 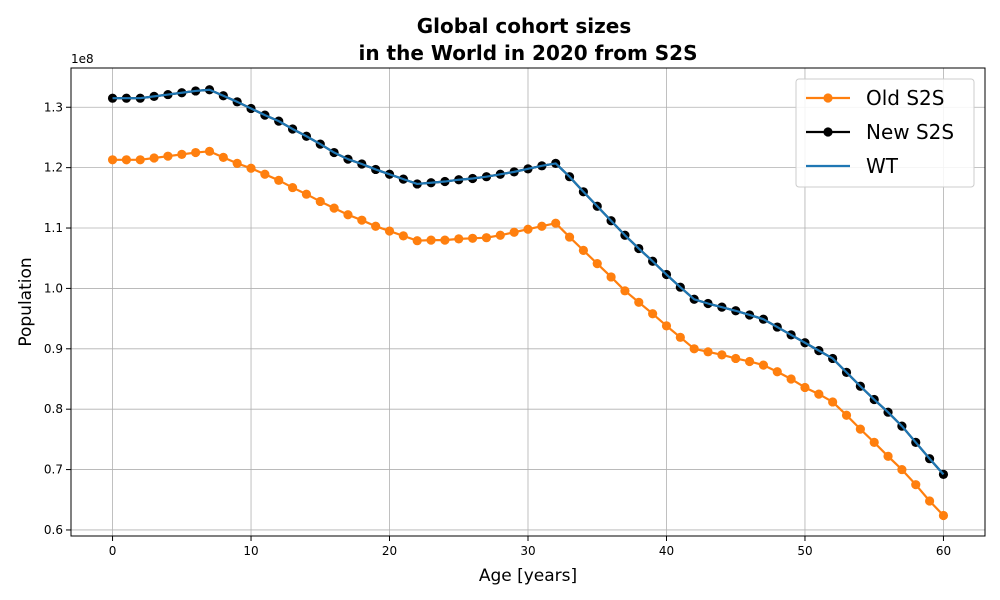 What do you see at coordinates (113, 551) in the screenshot?
I see `x-tick-label: 0` at bounding box center [113, 551].